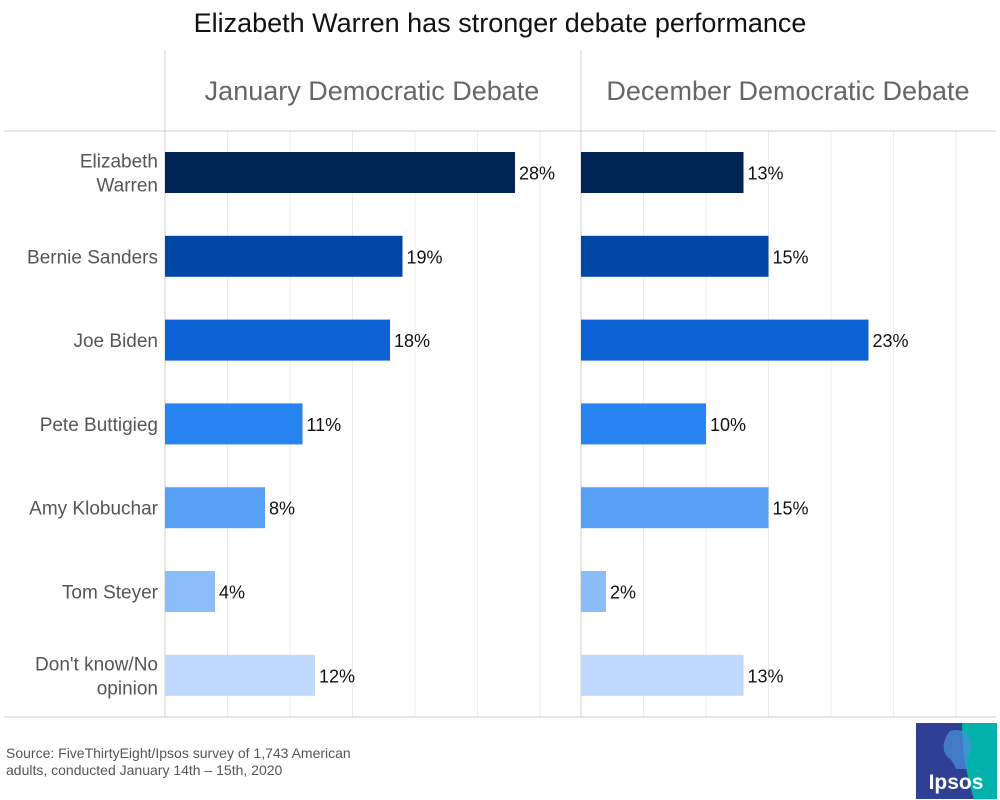 Image resolution: width=1000 pixels, height=800 pixels. Describe the element at coordinates (232, 593) in the screenshot. I see `data-label: 4%` at that location.